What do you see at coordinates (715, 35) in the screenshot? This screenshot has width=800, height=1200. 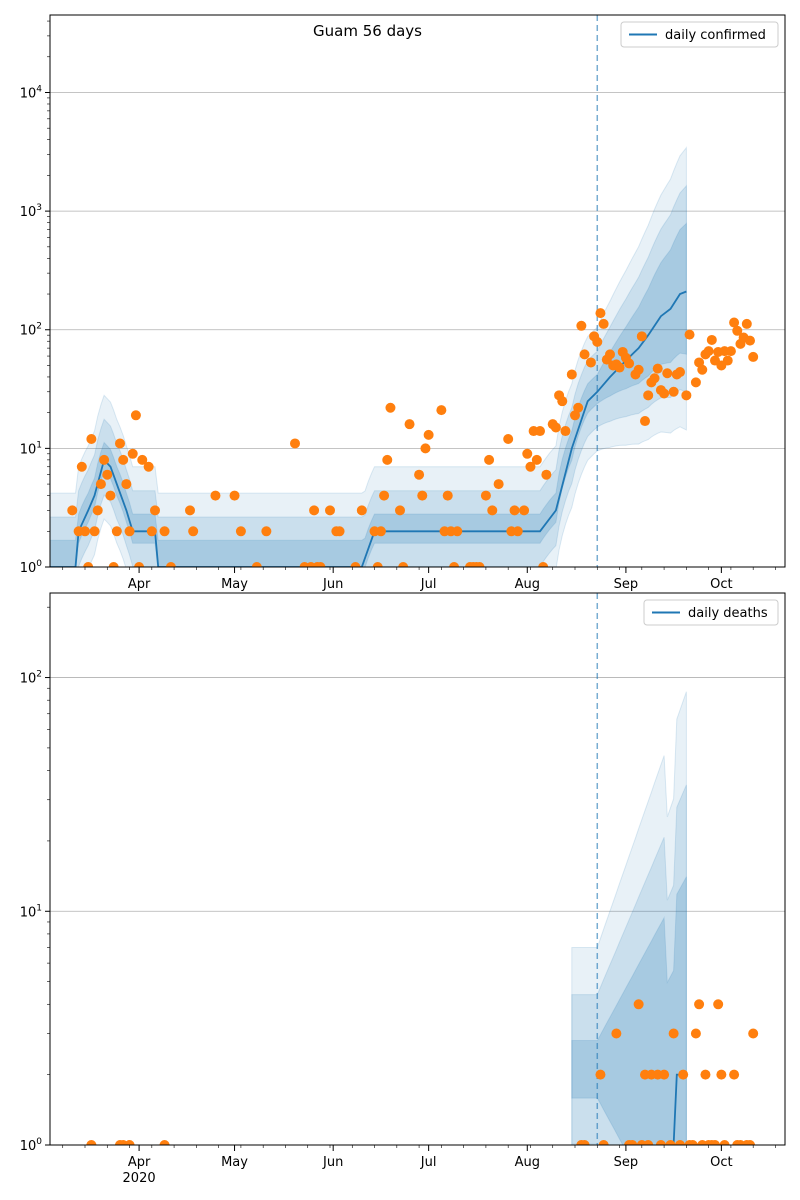 I see `legend-label: daily confirmed` at bounding box center [715, 35].